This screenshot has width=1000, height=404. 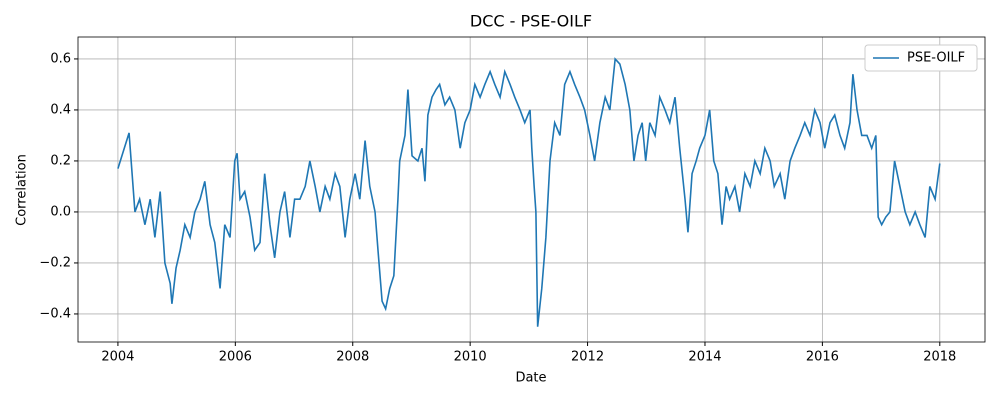 What do you see at coordinates (60, 211) in the screenshot?
I see `y-tick-label: 0.0` at bounding box center [60, 211].